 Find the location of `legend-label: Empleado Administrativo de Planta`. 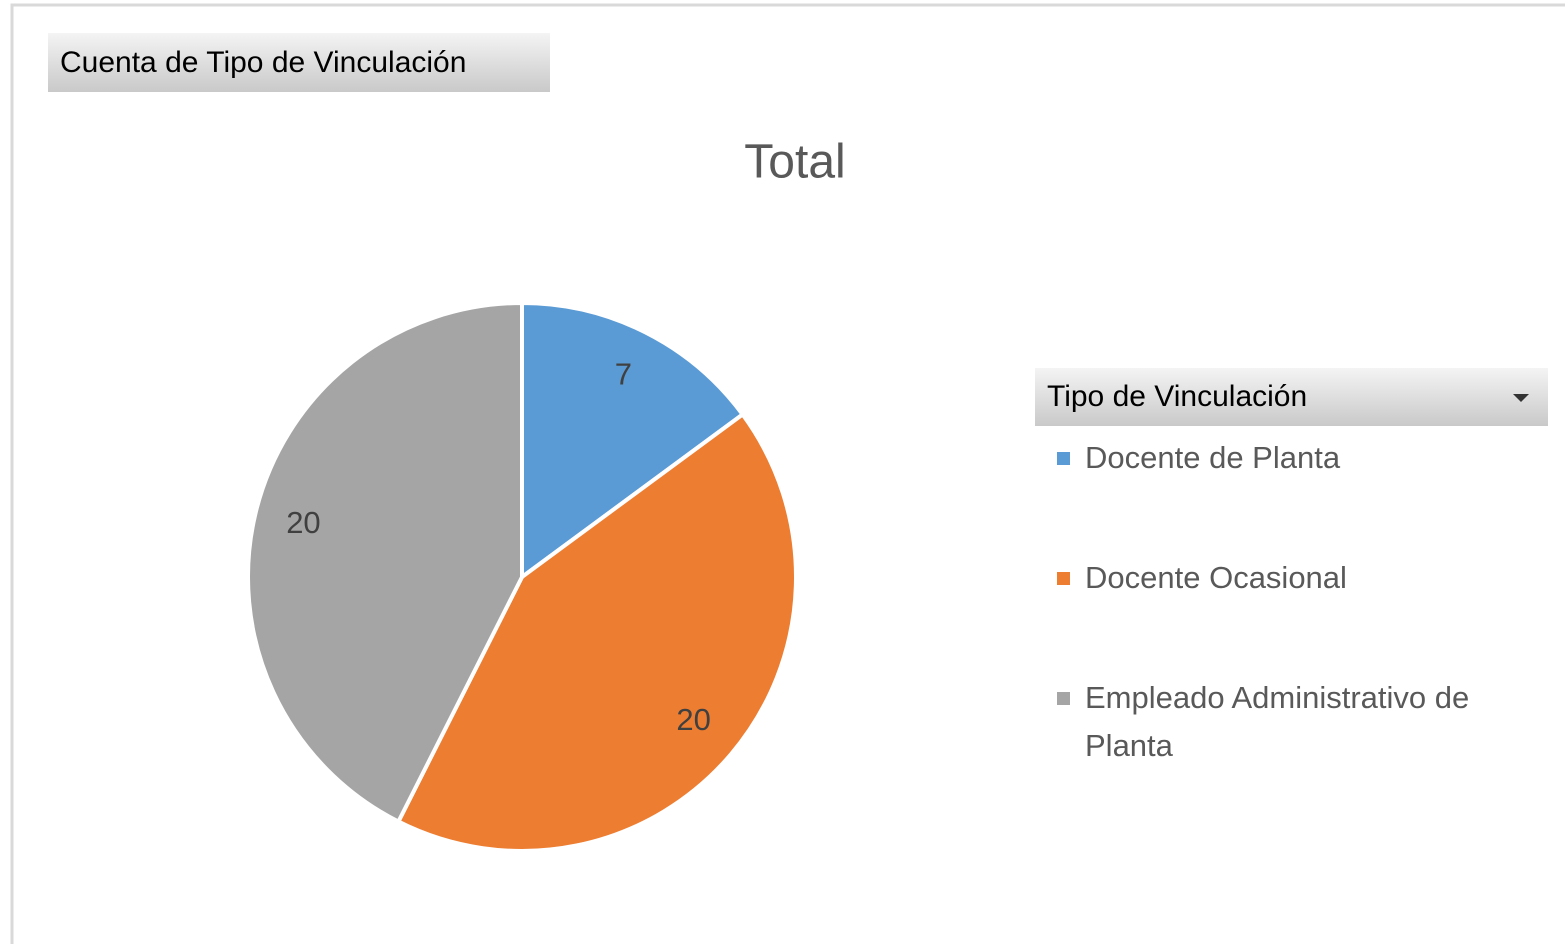

legend-label: Empleado Administrativo de Planta is located at coordinates (1277, 721).